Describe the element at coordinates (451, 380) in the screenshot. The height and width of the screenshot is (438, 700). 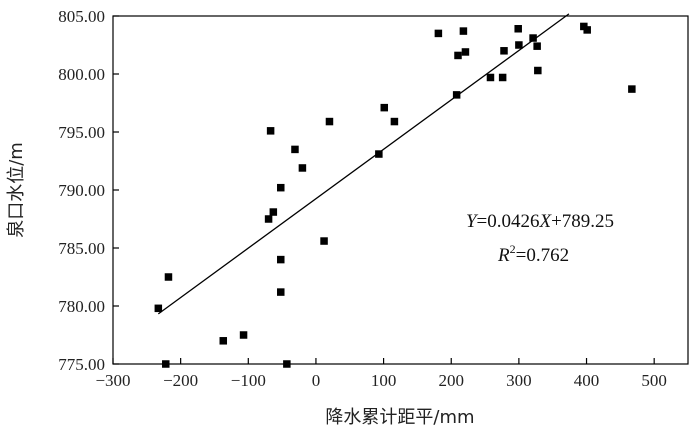
I see `x-tick-label: 200` at that location.